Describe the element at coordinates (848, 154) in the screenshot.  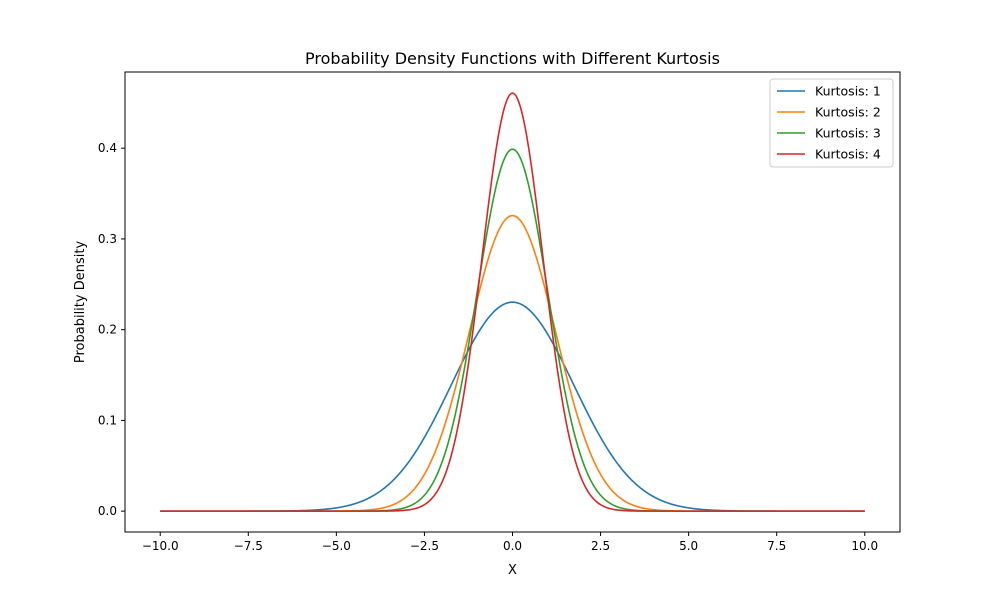
I see `legend-label: Kurtosis: 4` at that location.